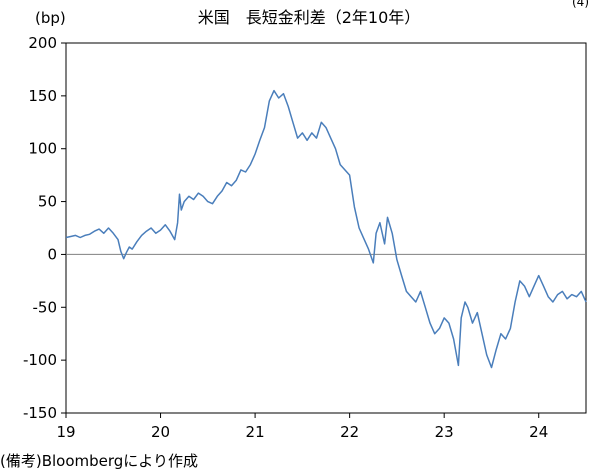  What do you see at coordinates (42, 43) in the screenshot?
I see `y-tick-label: 200` at bounding box center [42, 43].